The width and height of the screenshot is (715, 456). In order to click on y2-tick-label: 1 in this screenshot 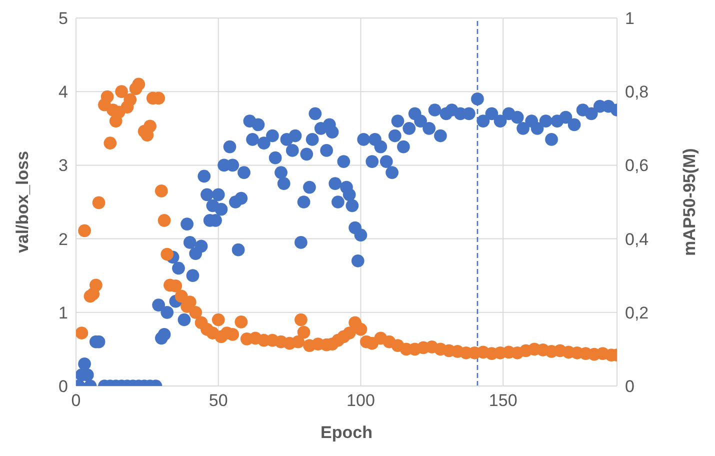, I will do `click(629, 18)`.